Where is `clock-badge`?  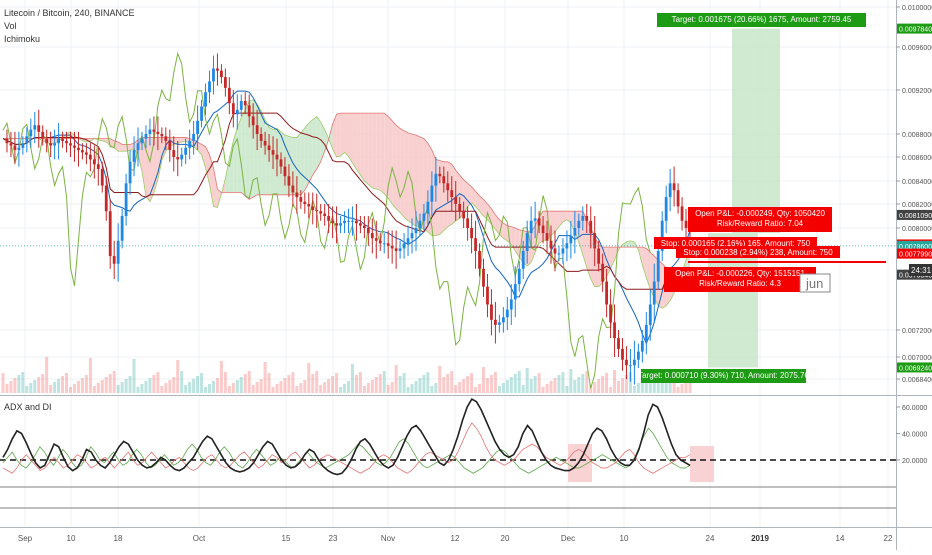 clock-badge is located at coordinates (920, 270).